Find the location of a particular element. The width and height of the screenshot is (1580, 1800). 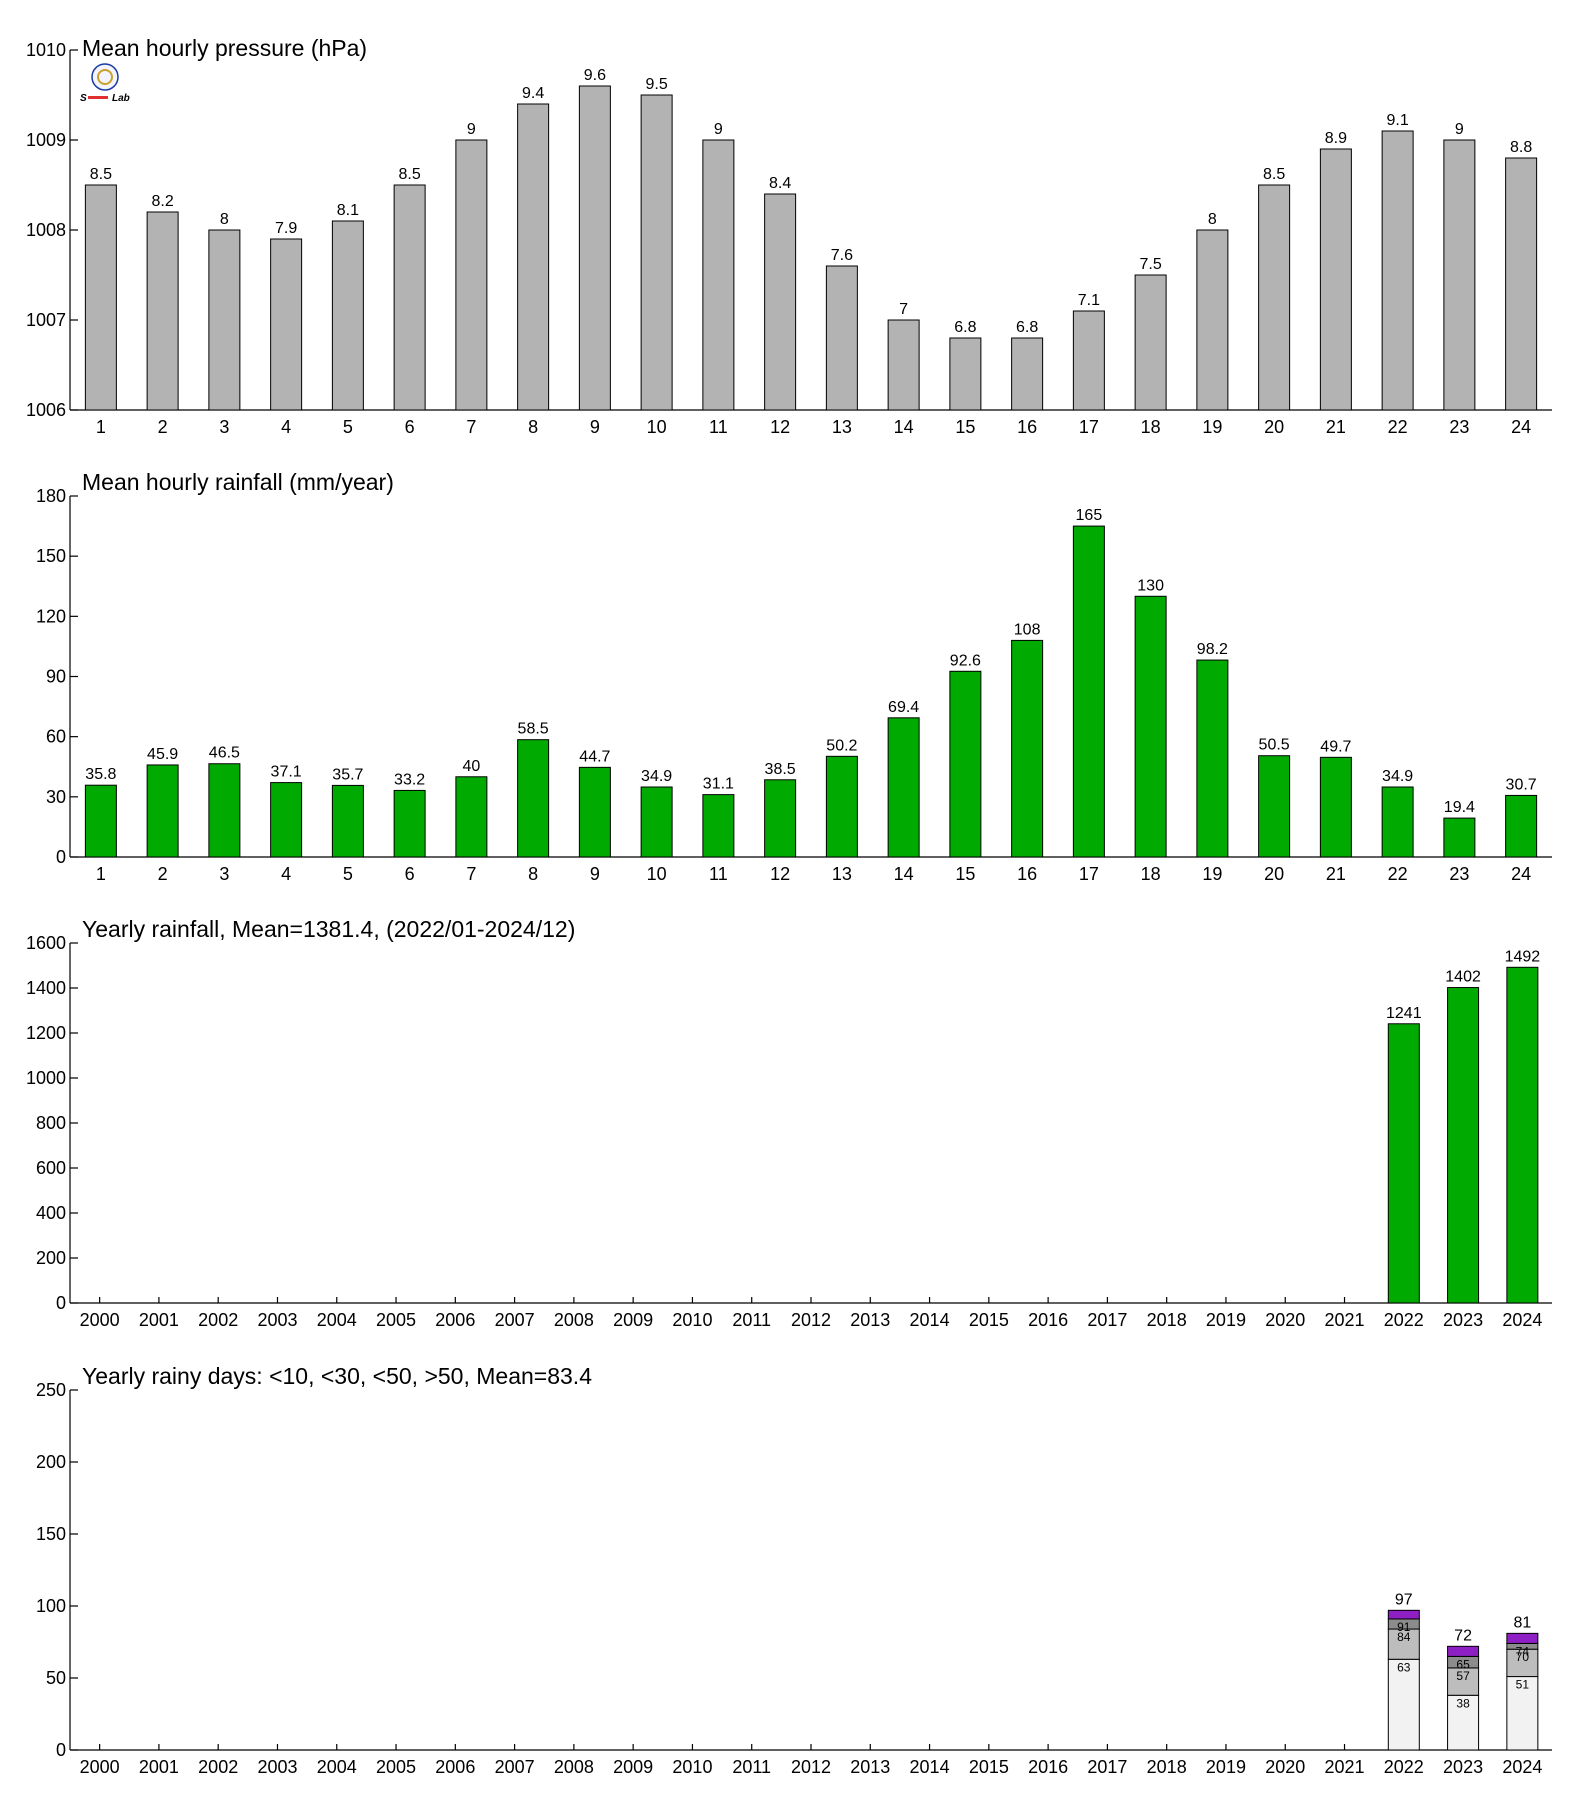

hourly-rainfall-chart-xtick-label: 21 is located at coordinates (1336, 874).